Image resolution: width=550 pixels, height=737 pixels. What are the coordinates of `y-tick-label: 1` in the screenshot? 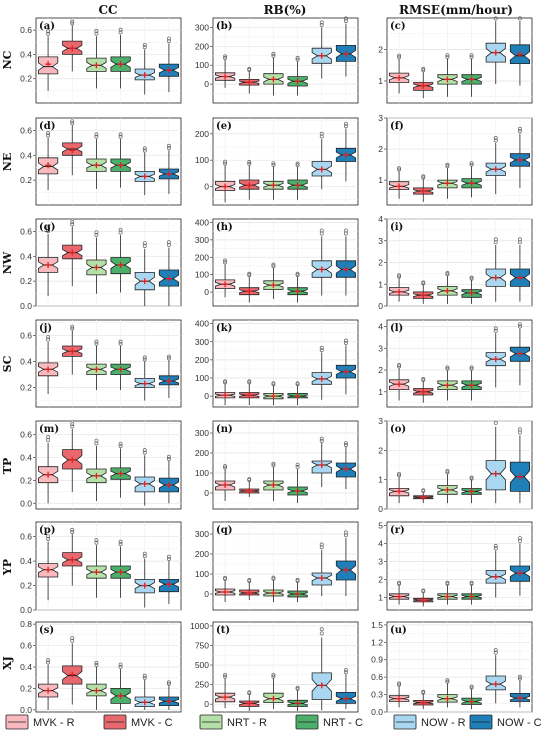 It's located at (380, 392).